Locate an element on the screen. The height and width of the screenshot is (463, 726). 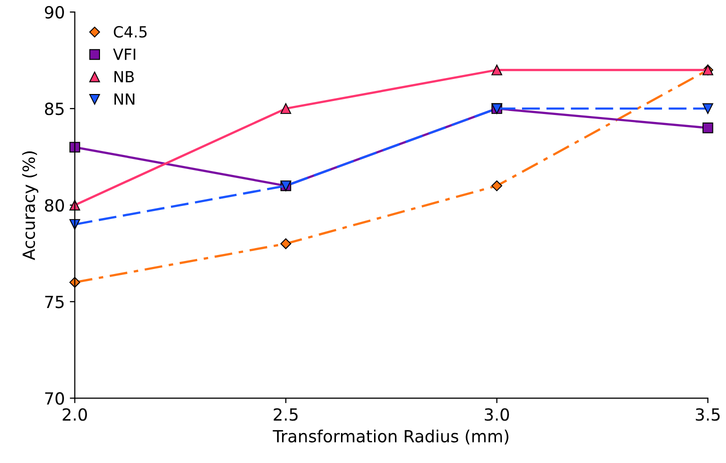
legend-label: NN is located at coordinates (124, 99).